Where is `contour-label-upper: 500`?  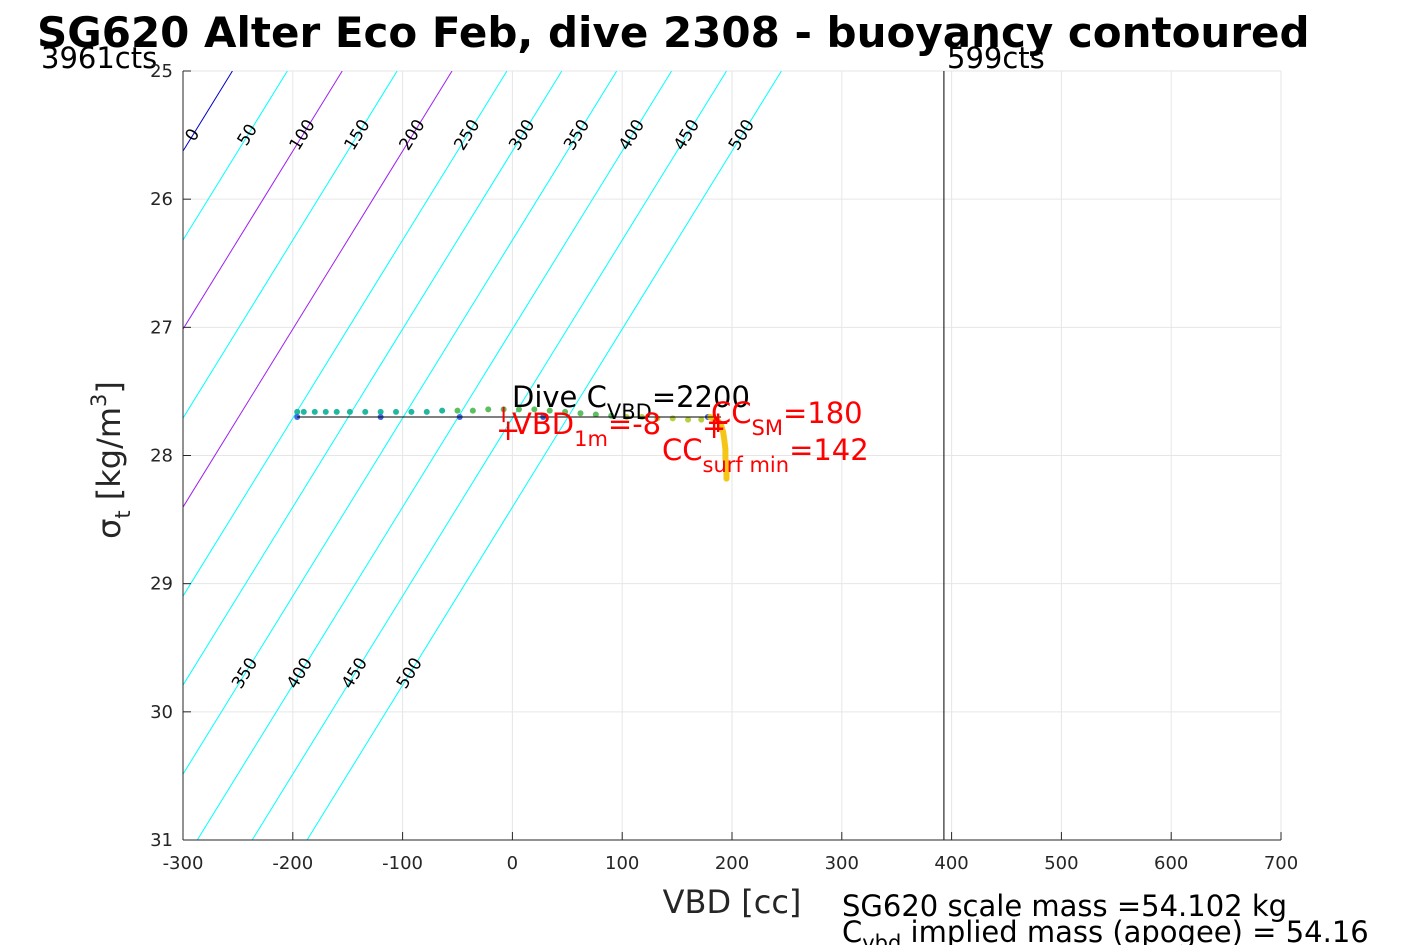
contour-label-upper: 500 is located at coordinates (742, 135).